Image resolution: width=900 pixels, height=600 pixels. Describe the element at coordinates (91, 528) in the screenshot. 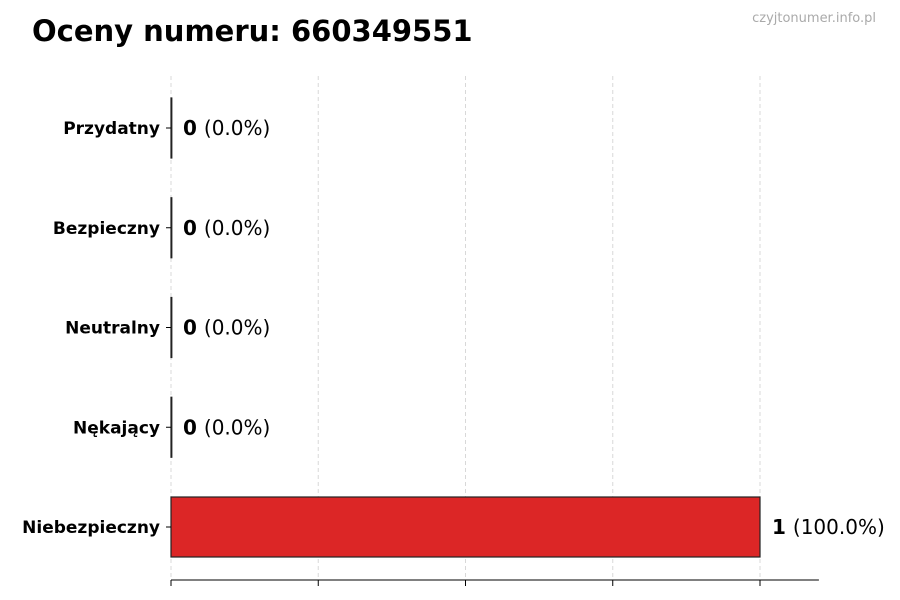

I see `category-label: Niebezpieczny` at that location.